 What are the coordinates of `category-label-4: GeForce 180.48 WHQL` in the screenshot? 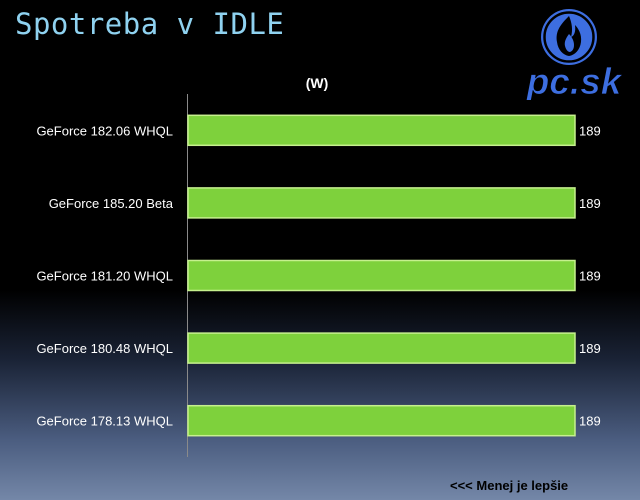 It's located at (104, 348).